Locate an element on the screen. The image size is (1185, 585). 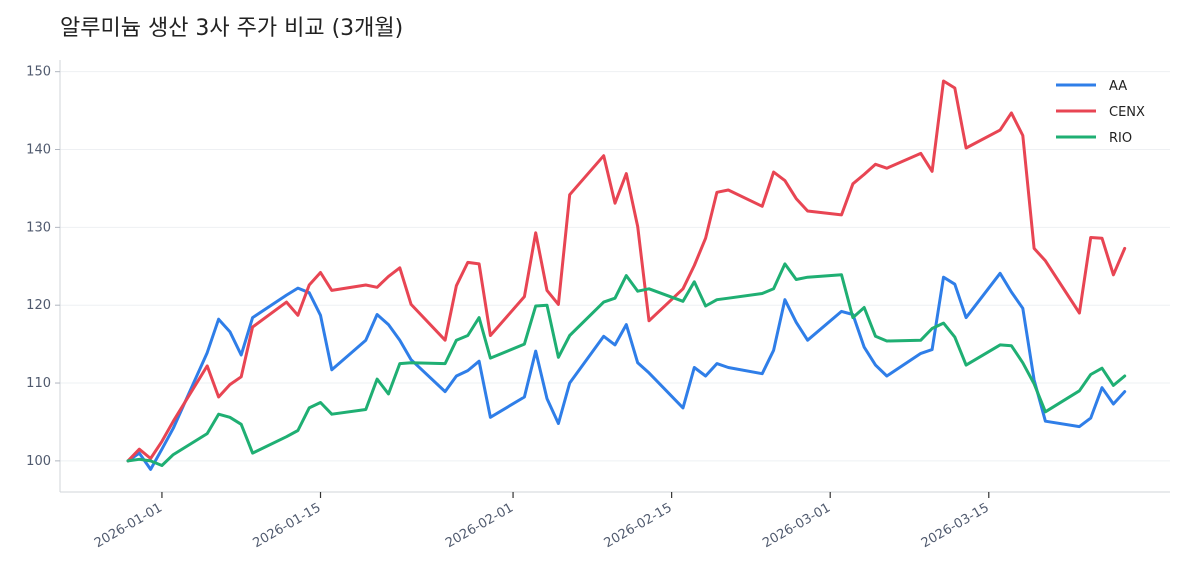
legend-label-rio: RIO is located at coordinates (1120, 138).